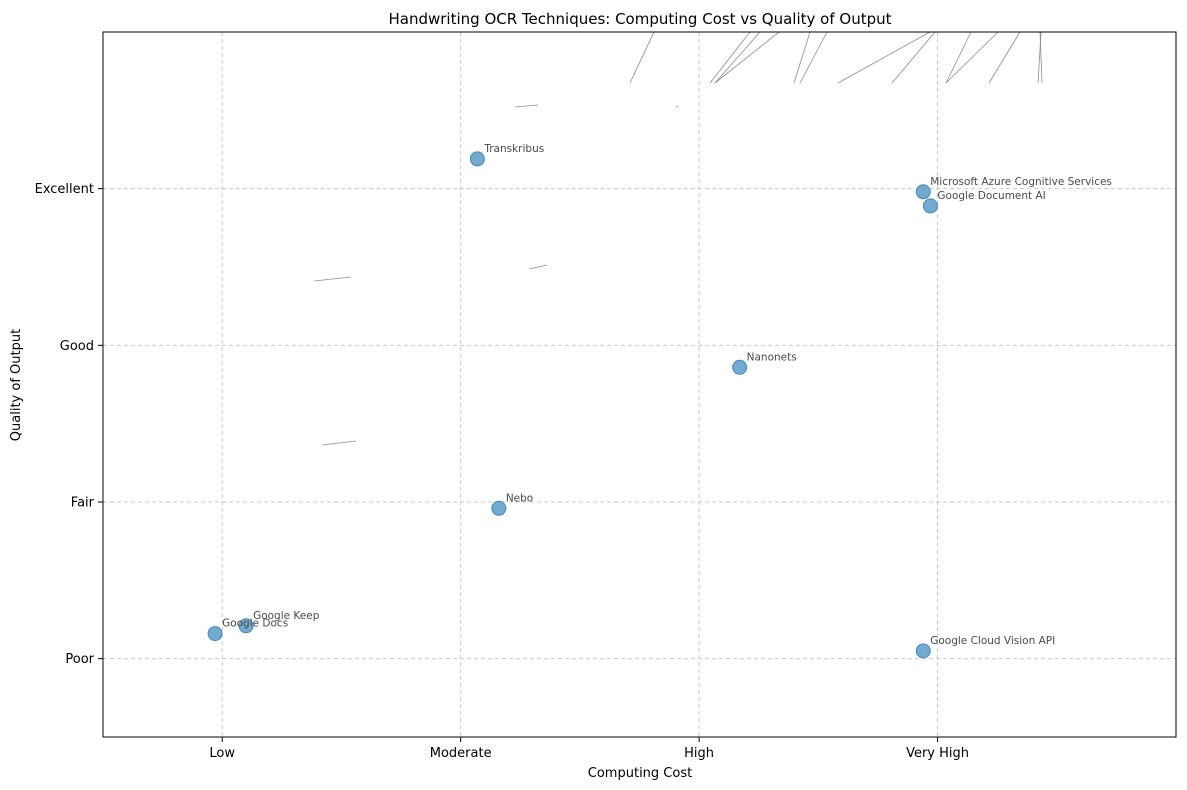 This screenshot has height=790, width=1187. What do you see at coordinates (519, 498) in the screenshot?
I see `label-nebo: Nebo` at bounding box center [519, 498].